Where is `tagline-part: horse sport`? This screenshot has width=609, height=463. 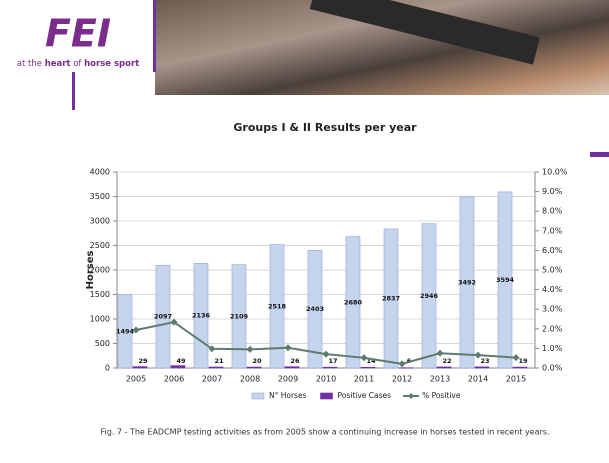 tagline-part: horse sport is located at coordinates (111, 64).